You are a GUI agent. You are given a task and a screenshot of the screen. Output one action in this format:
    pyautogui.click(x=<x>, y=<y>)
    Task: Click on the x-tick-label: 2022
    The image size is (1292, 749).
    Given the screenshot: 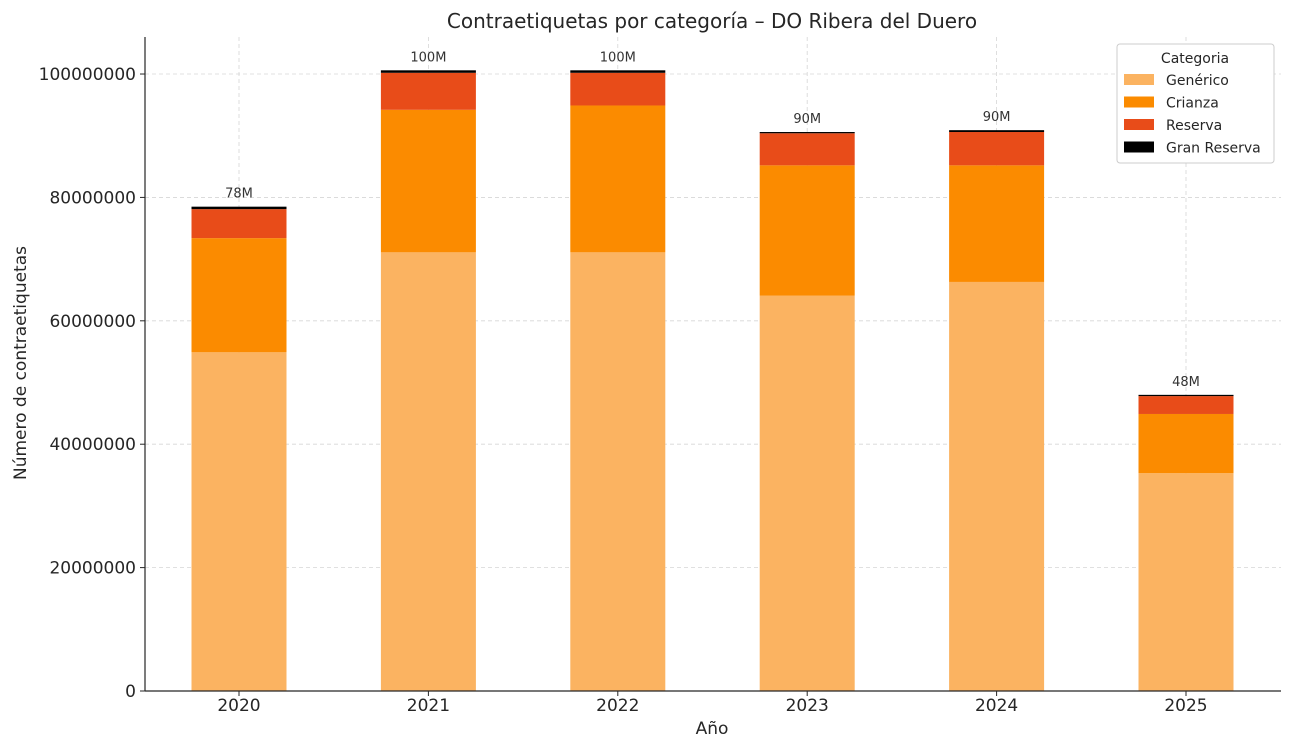 What is the action you would take?
    pyautogui.click(x=617, y=706)
    